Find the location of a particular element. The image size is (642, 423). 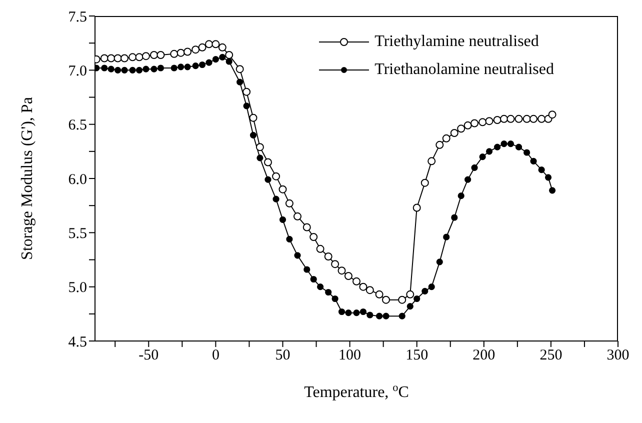

x-tick-label: 50 is located at coordinates (282, 356).